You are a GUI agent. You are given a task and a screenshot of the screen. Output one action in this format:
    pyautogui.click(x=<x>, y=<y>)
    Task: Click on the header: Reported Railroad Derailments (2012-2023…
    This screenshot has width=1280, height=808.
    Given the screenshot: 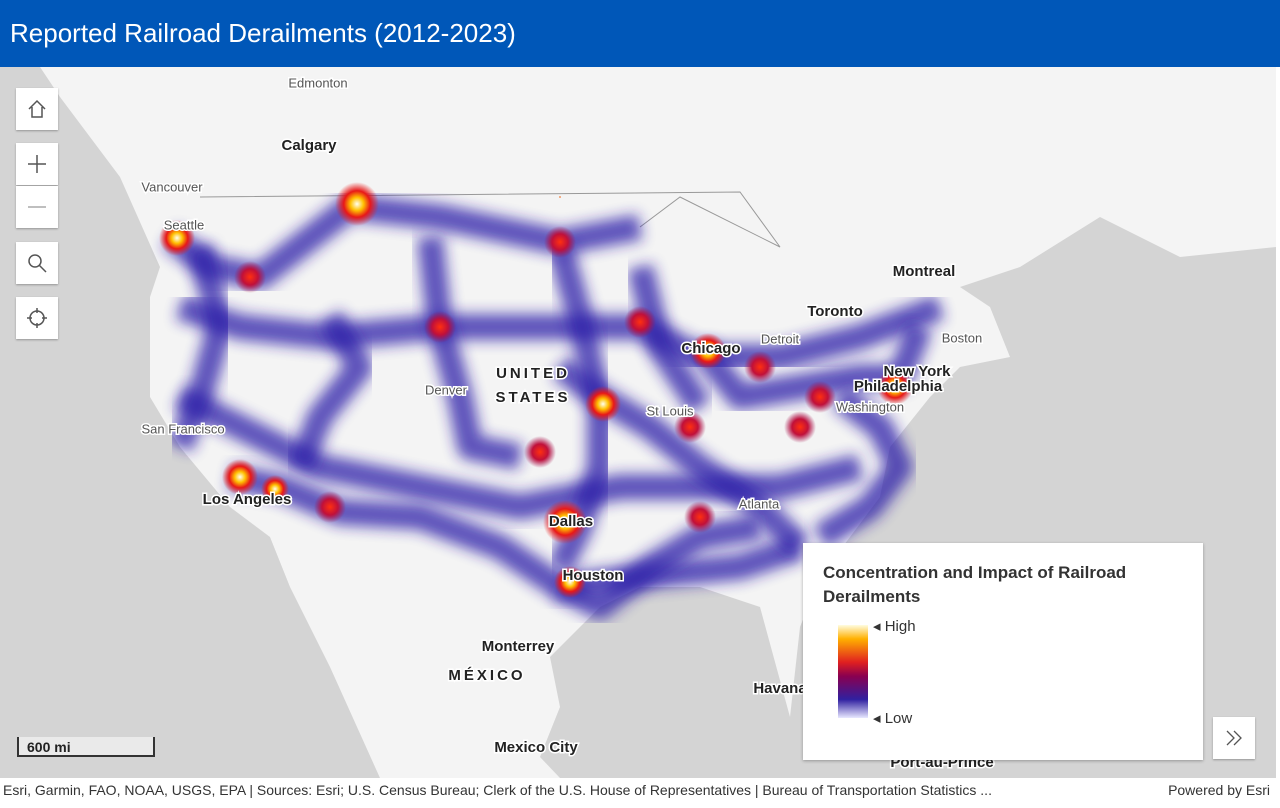 What is the action you would take?
    pyautogui.click(x=640, y=33)
    